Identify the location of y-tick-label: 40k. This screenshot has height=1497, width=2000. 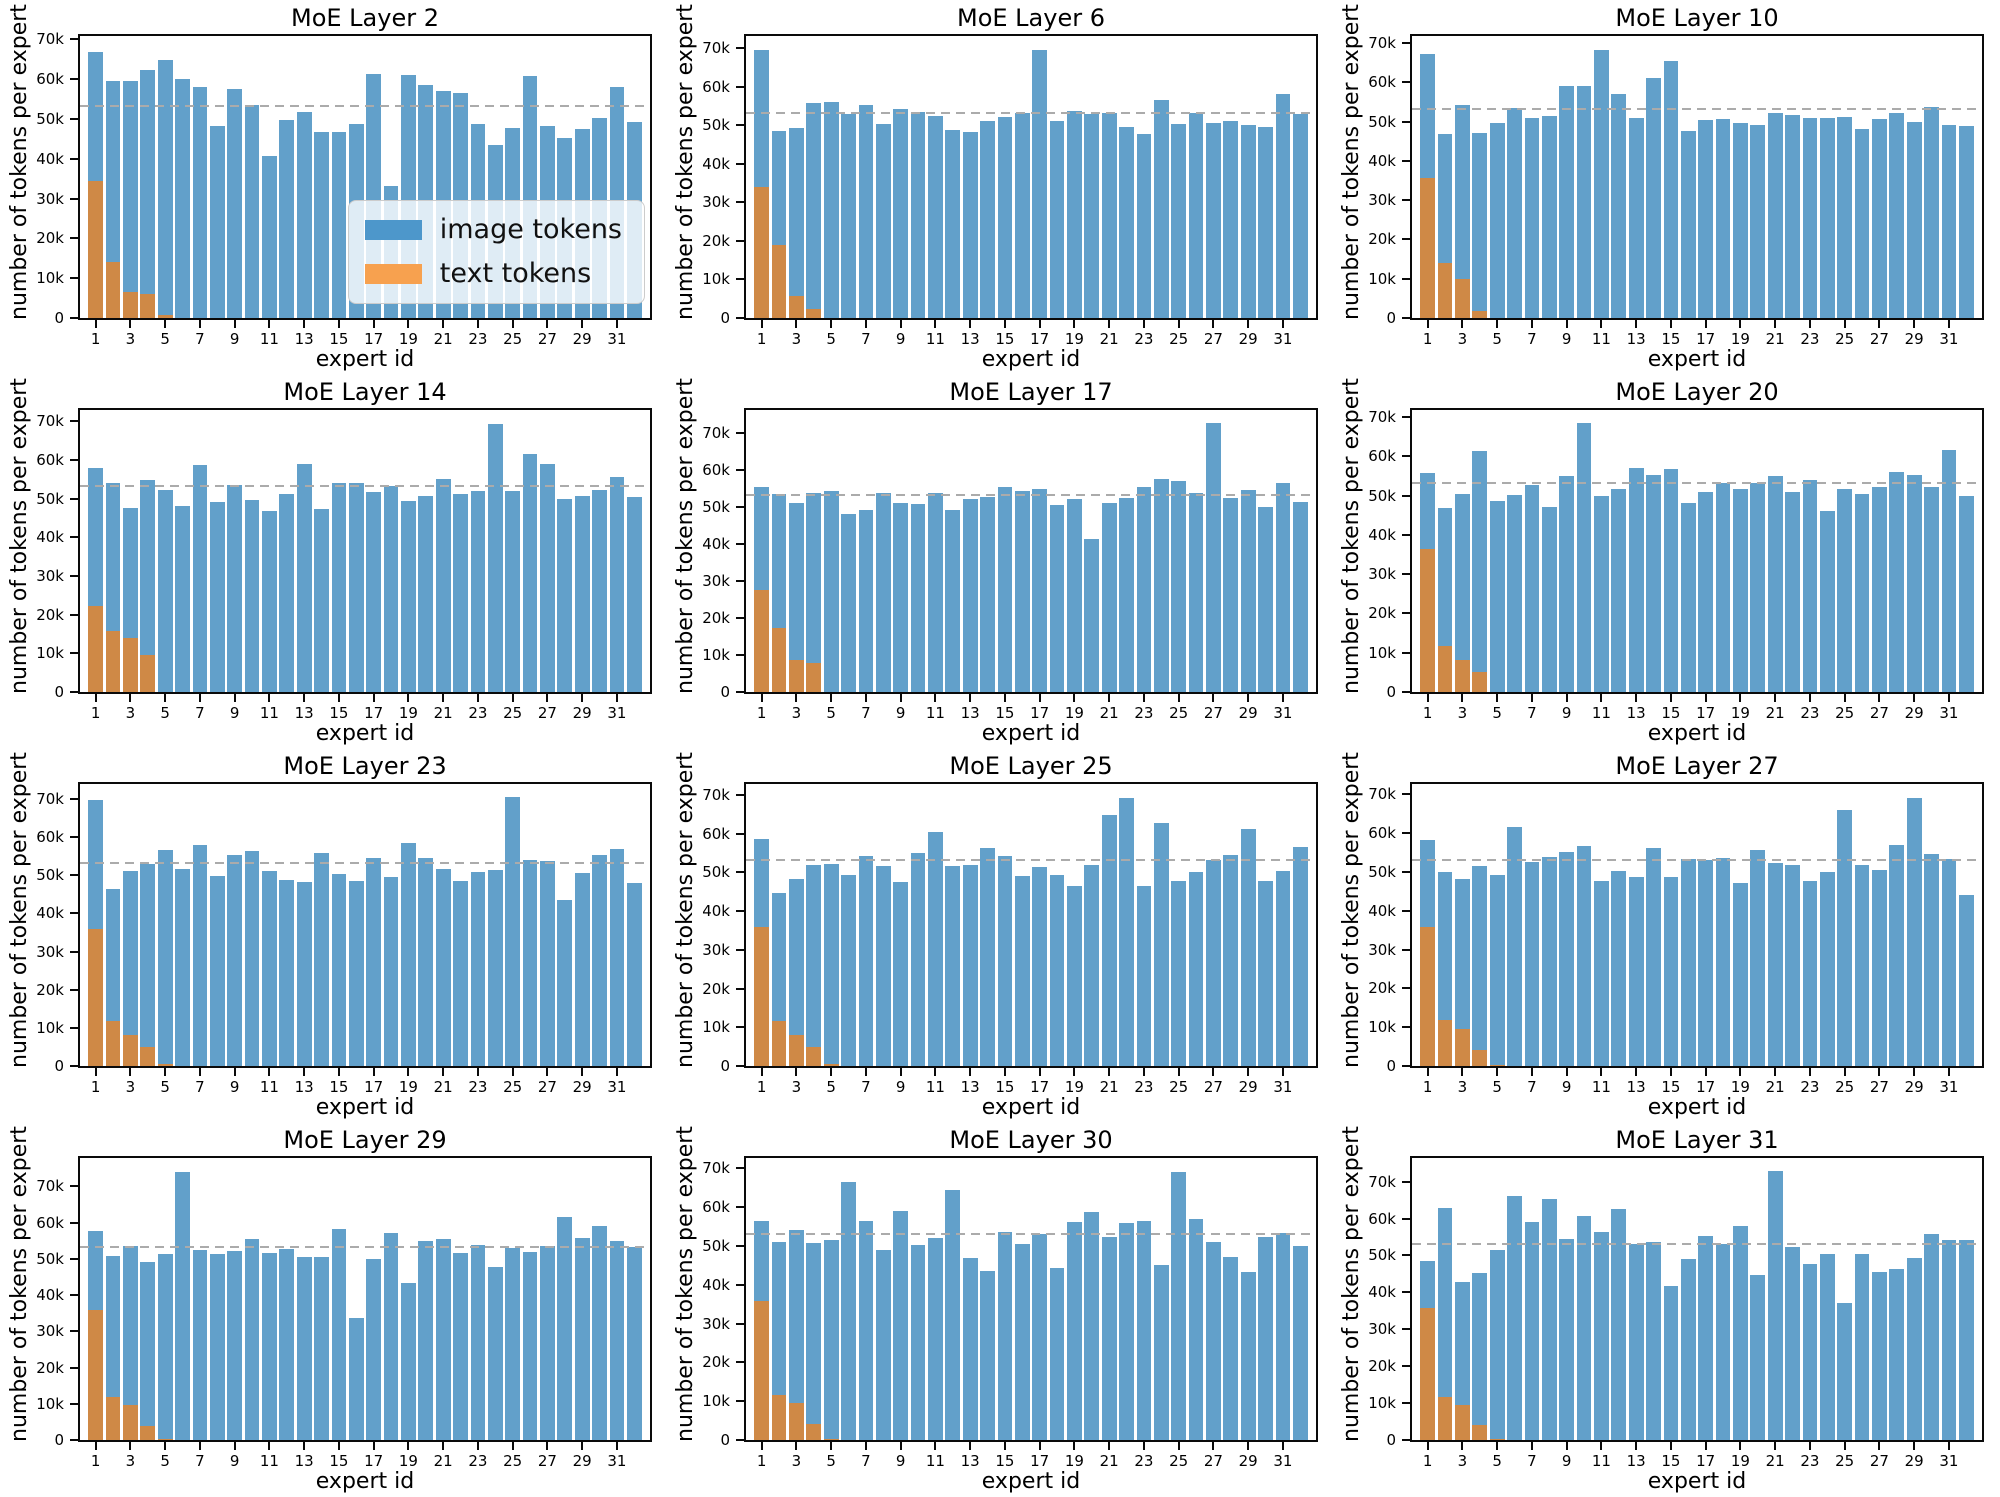
(1382, 1292).